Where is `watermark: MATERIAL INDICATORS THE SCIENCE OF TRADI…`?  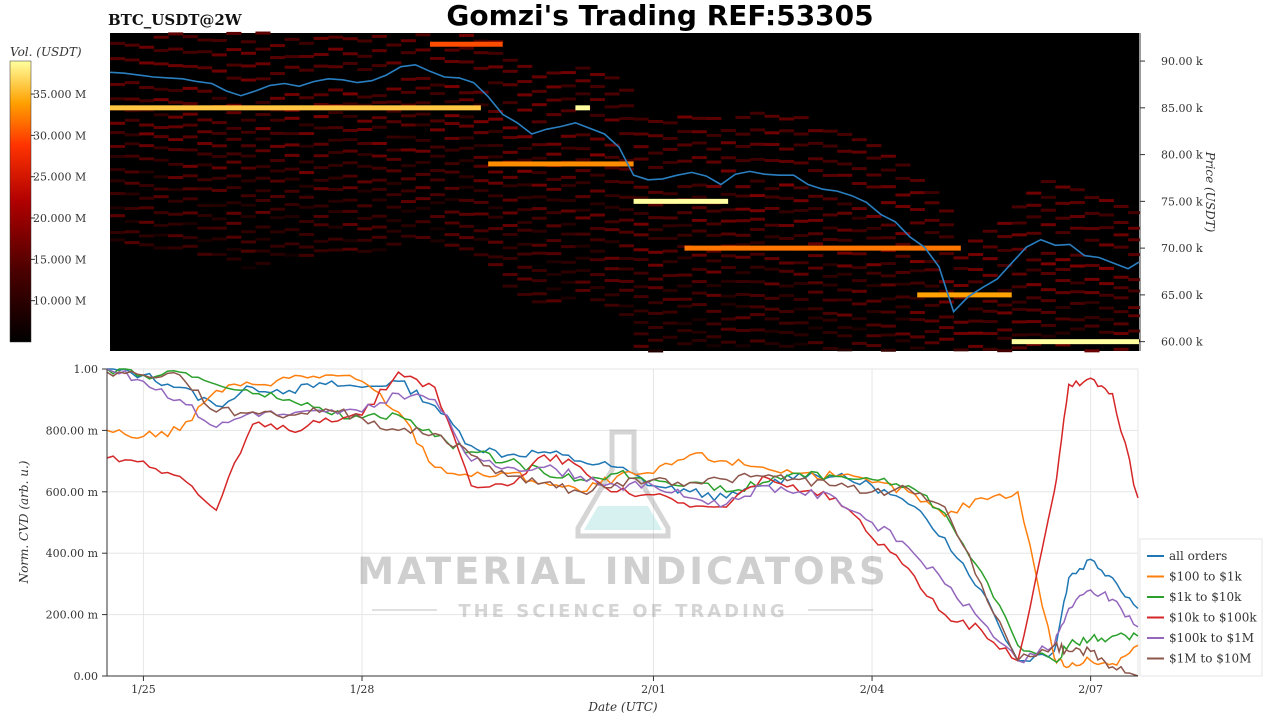 watermark: MATERIAL INDICATORS THE SCIENCE OF TRADI… is located at coordinates (621, 525).